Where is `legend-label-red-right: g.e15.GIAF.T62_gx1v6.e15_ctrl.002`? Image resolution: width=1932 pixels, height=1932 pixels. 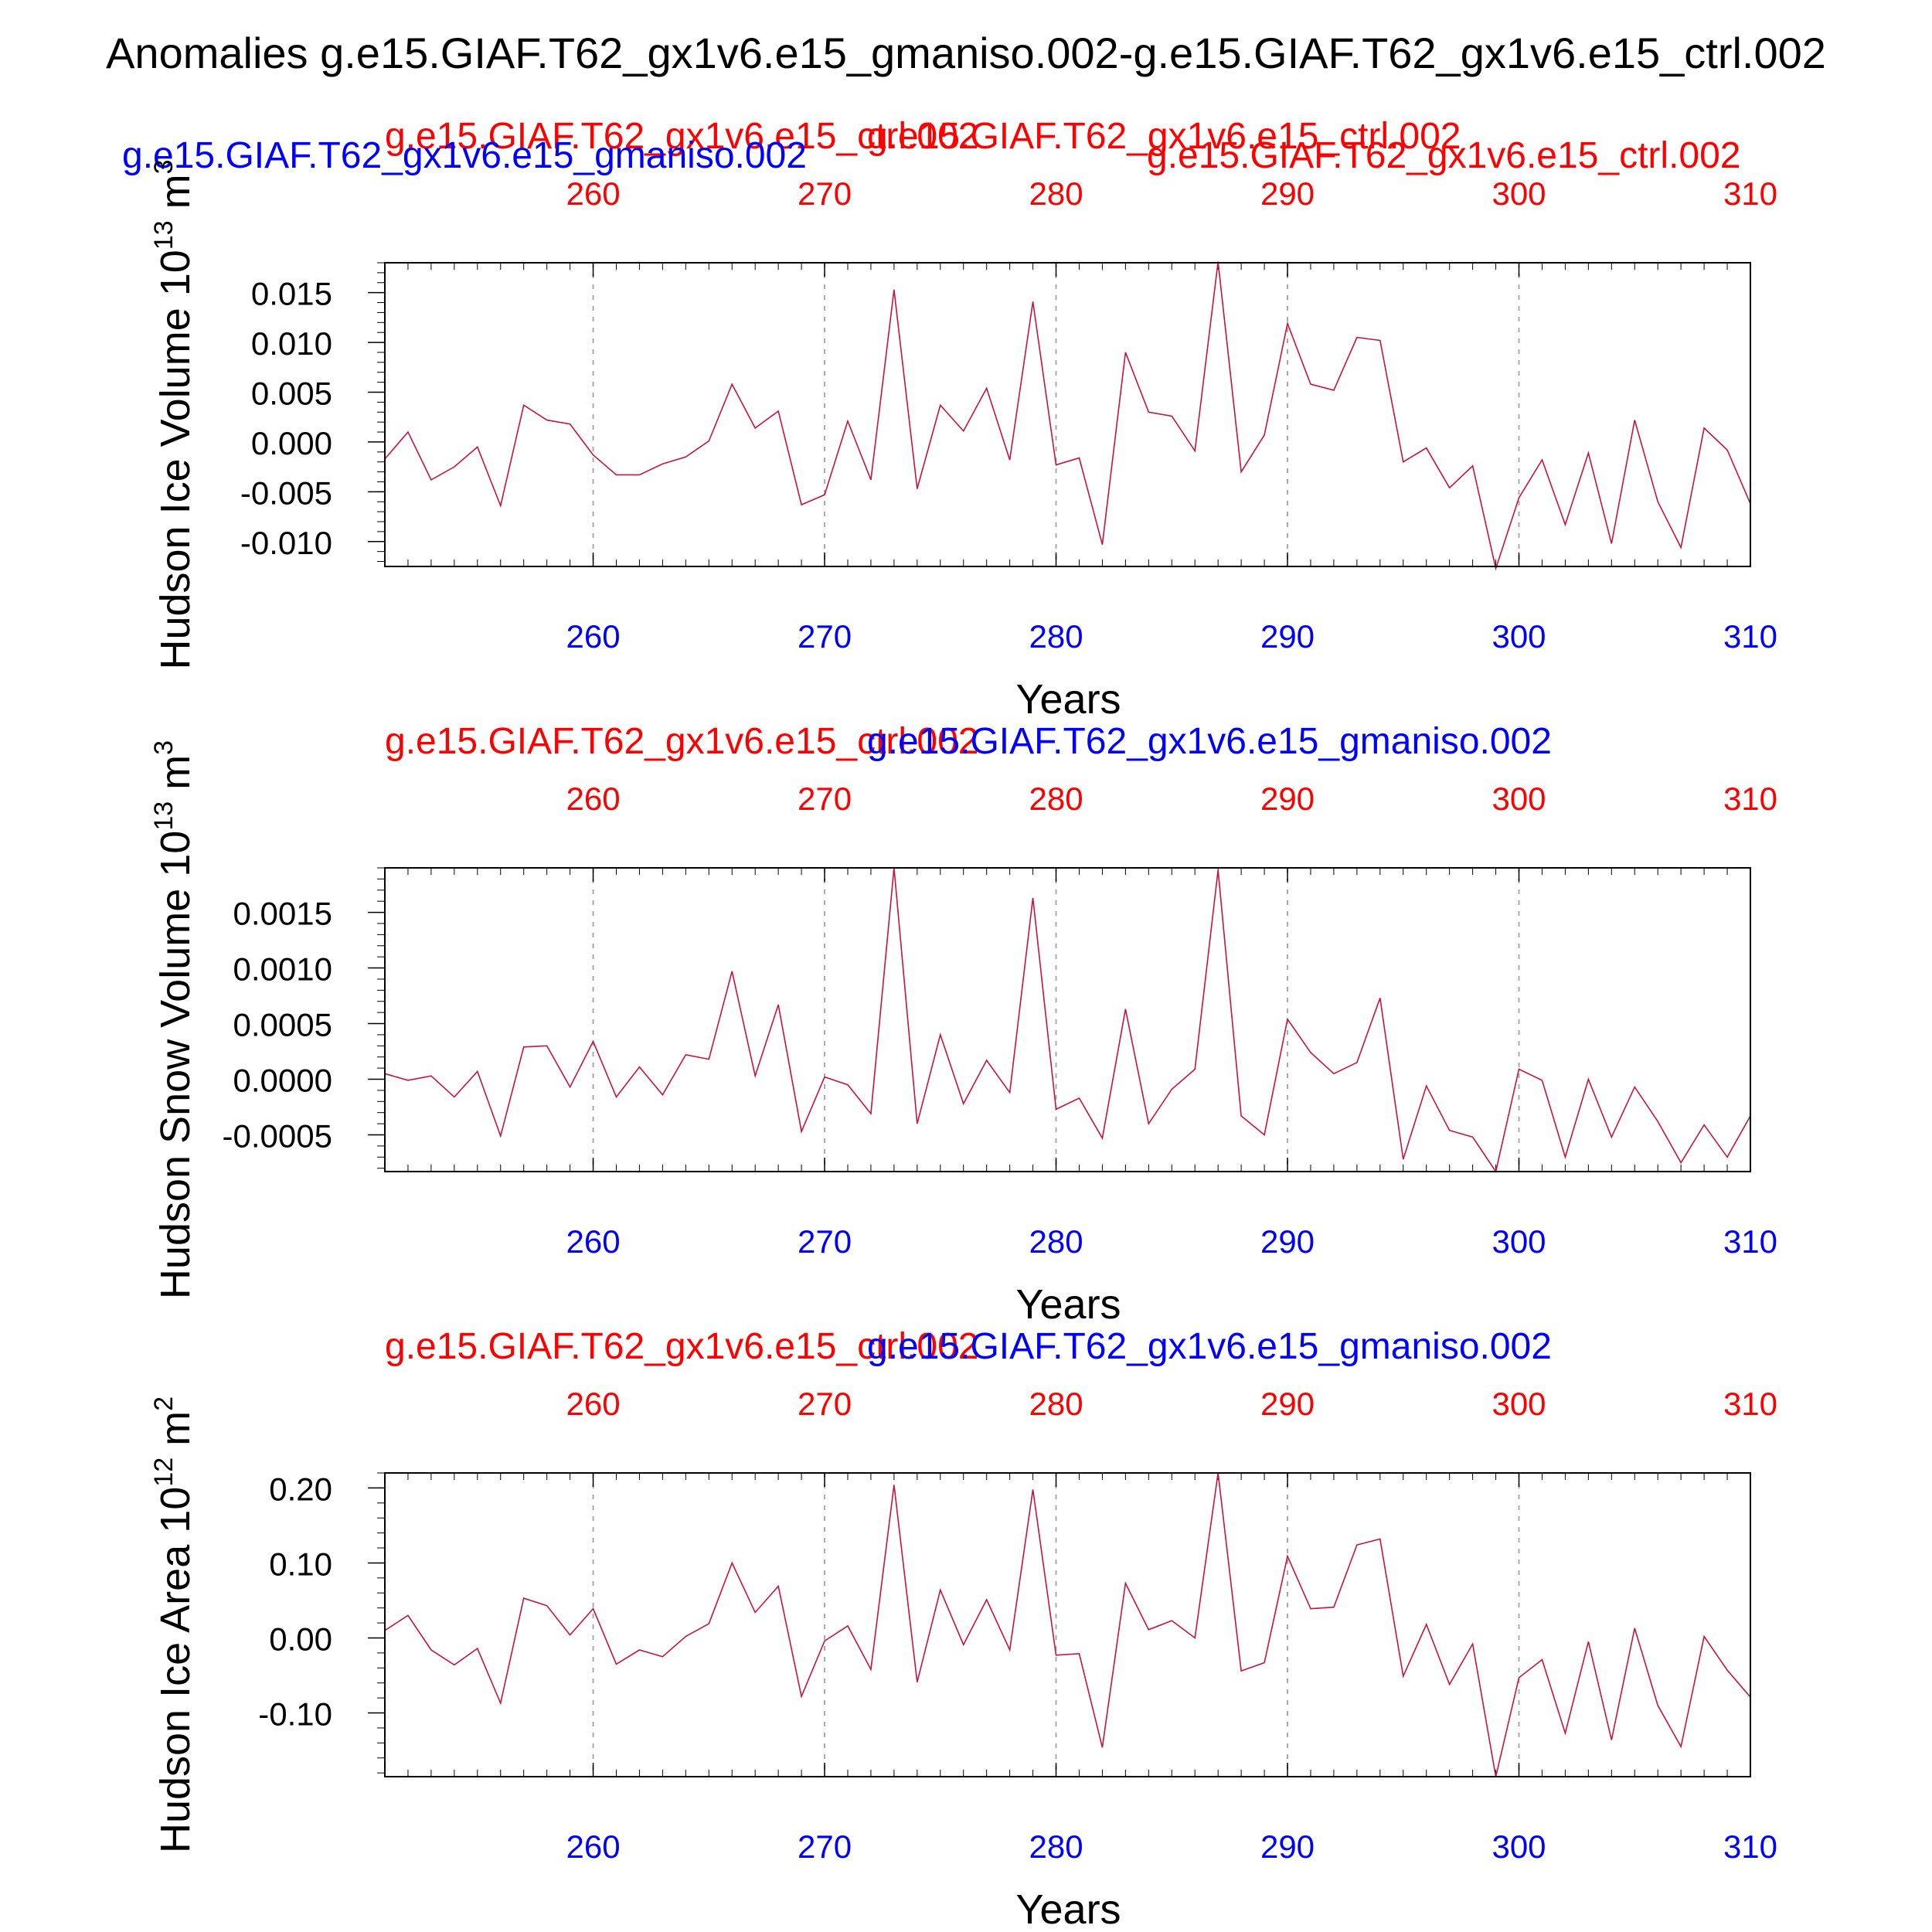 legend-label-red-right: g.e15.GIAF.T62_gx1v6.e15_ctrl.002 is located at coordinates (1444, 155).